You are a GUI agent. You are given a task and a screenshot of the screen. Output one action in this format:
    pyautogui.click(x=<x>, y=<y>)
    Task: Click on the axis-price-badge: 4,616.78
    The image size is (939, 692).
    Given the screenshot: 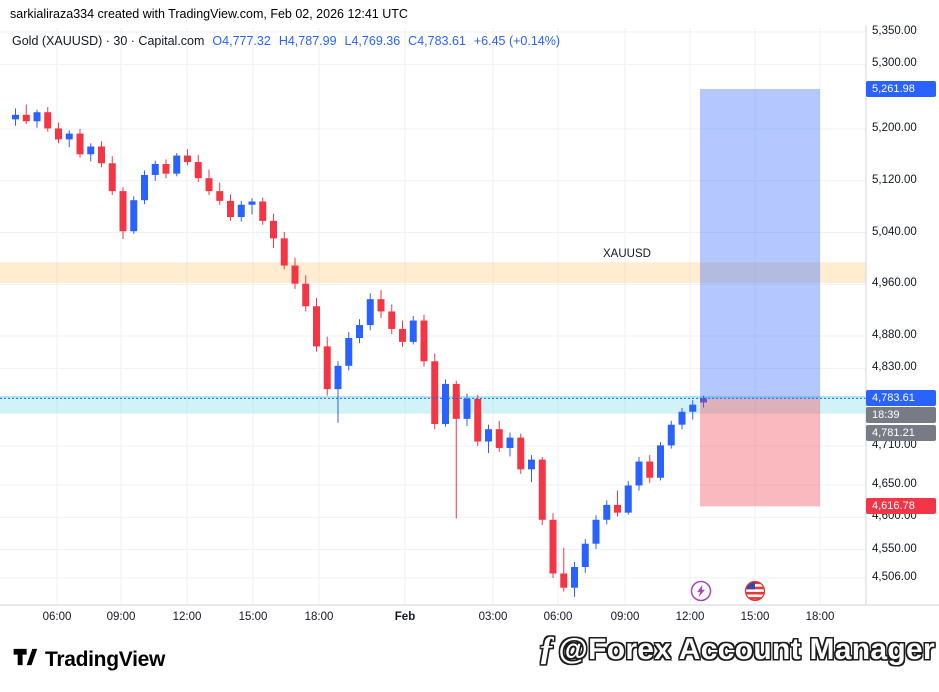 What is the action you would take?
    pyautogui.click(x=901, y=506)
    